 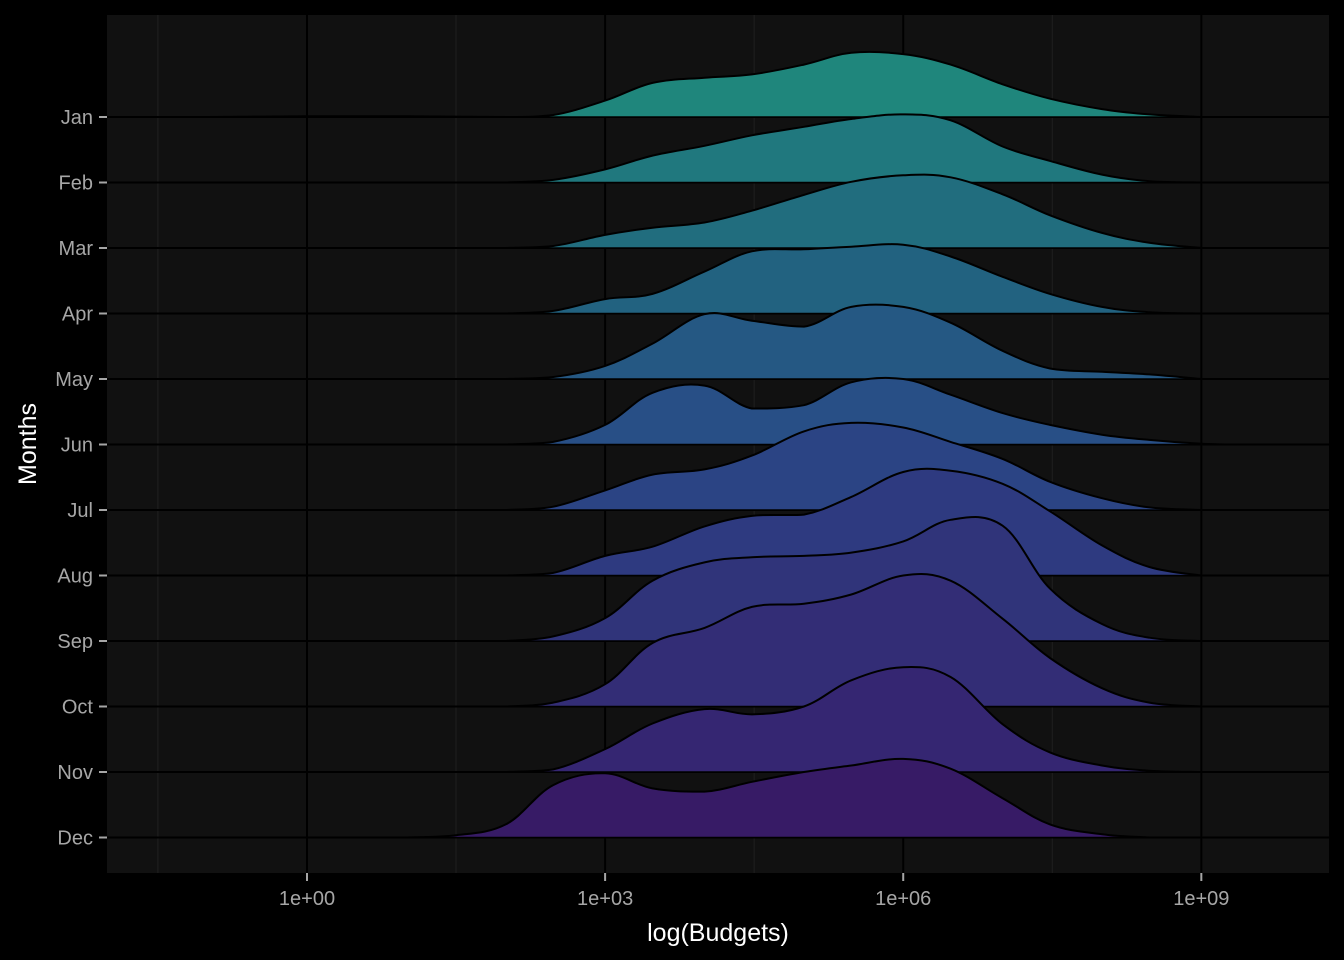 I want to click on y-tick-label: Sep, so click(x=75, y=642).